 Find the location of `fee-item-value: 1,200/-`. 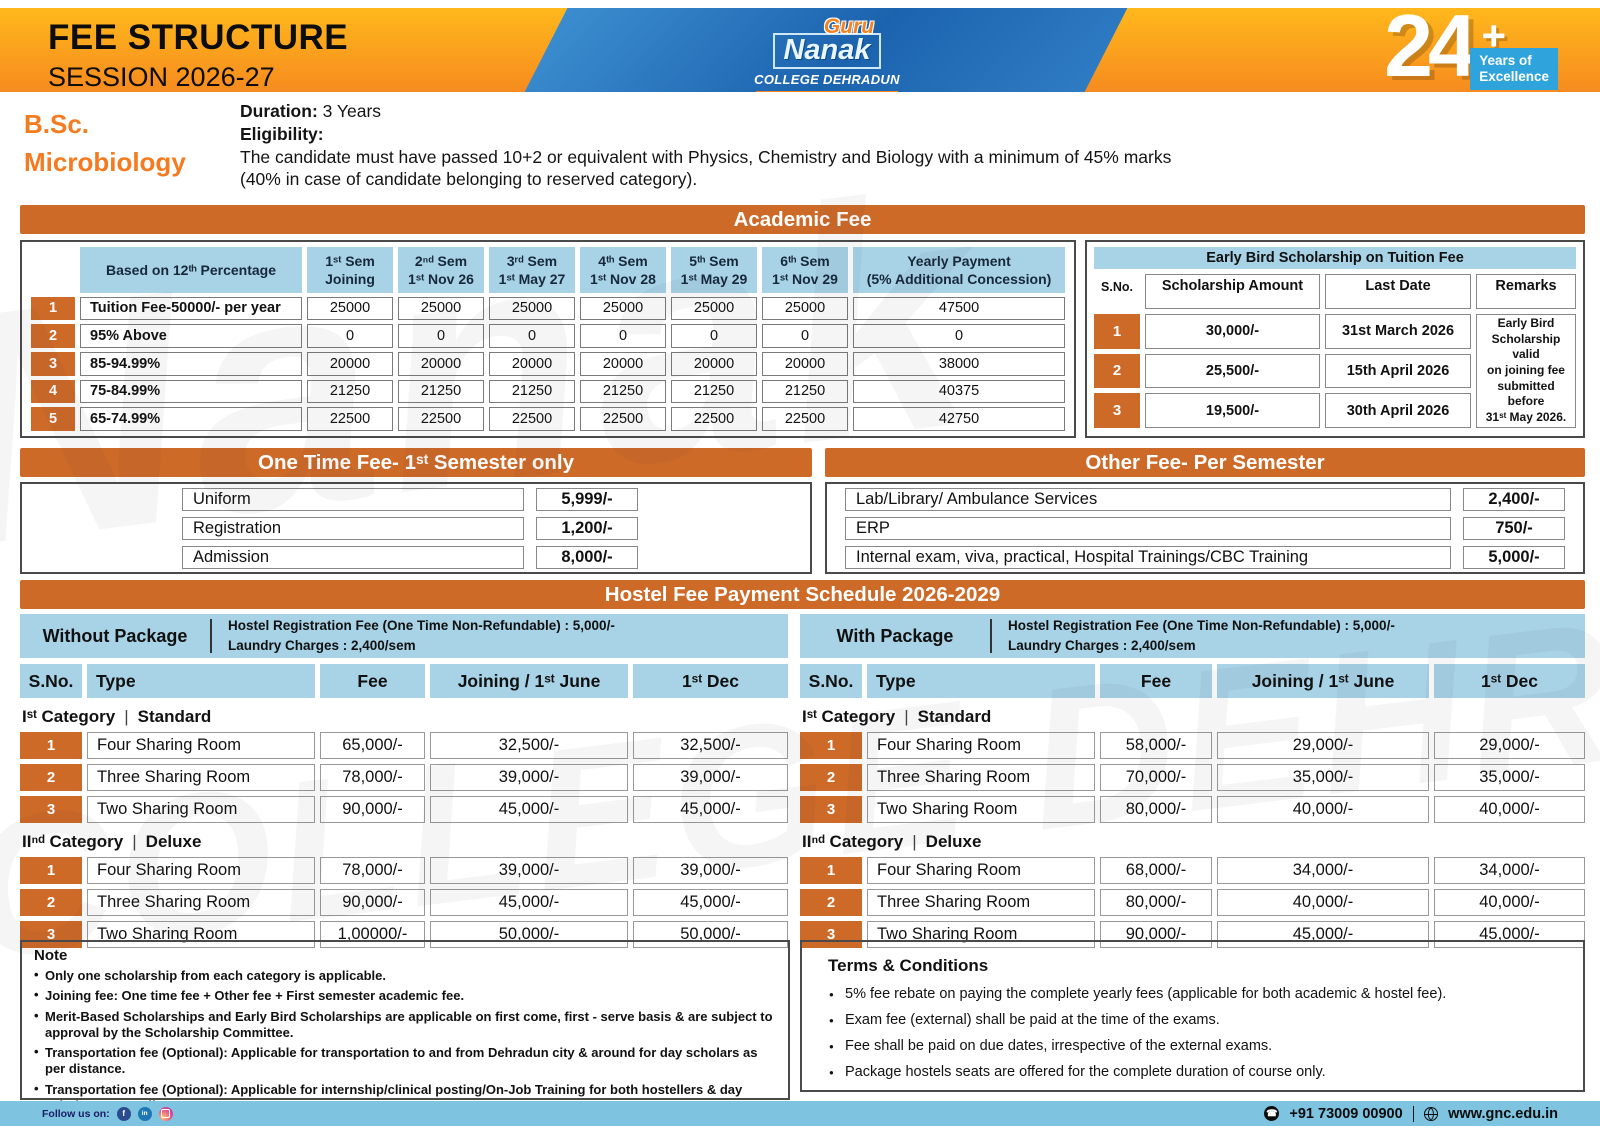

fee-item-value: 1,200/- is located at coordinates (587, 528).